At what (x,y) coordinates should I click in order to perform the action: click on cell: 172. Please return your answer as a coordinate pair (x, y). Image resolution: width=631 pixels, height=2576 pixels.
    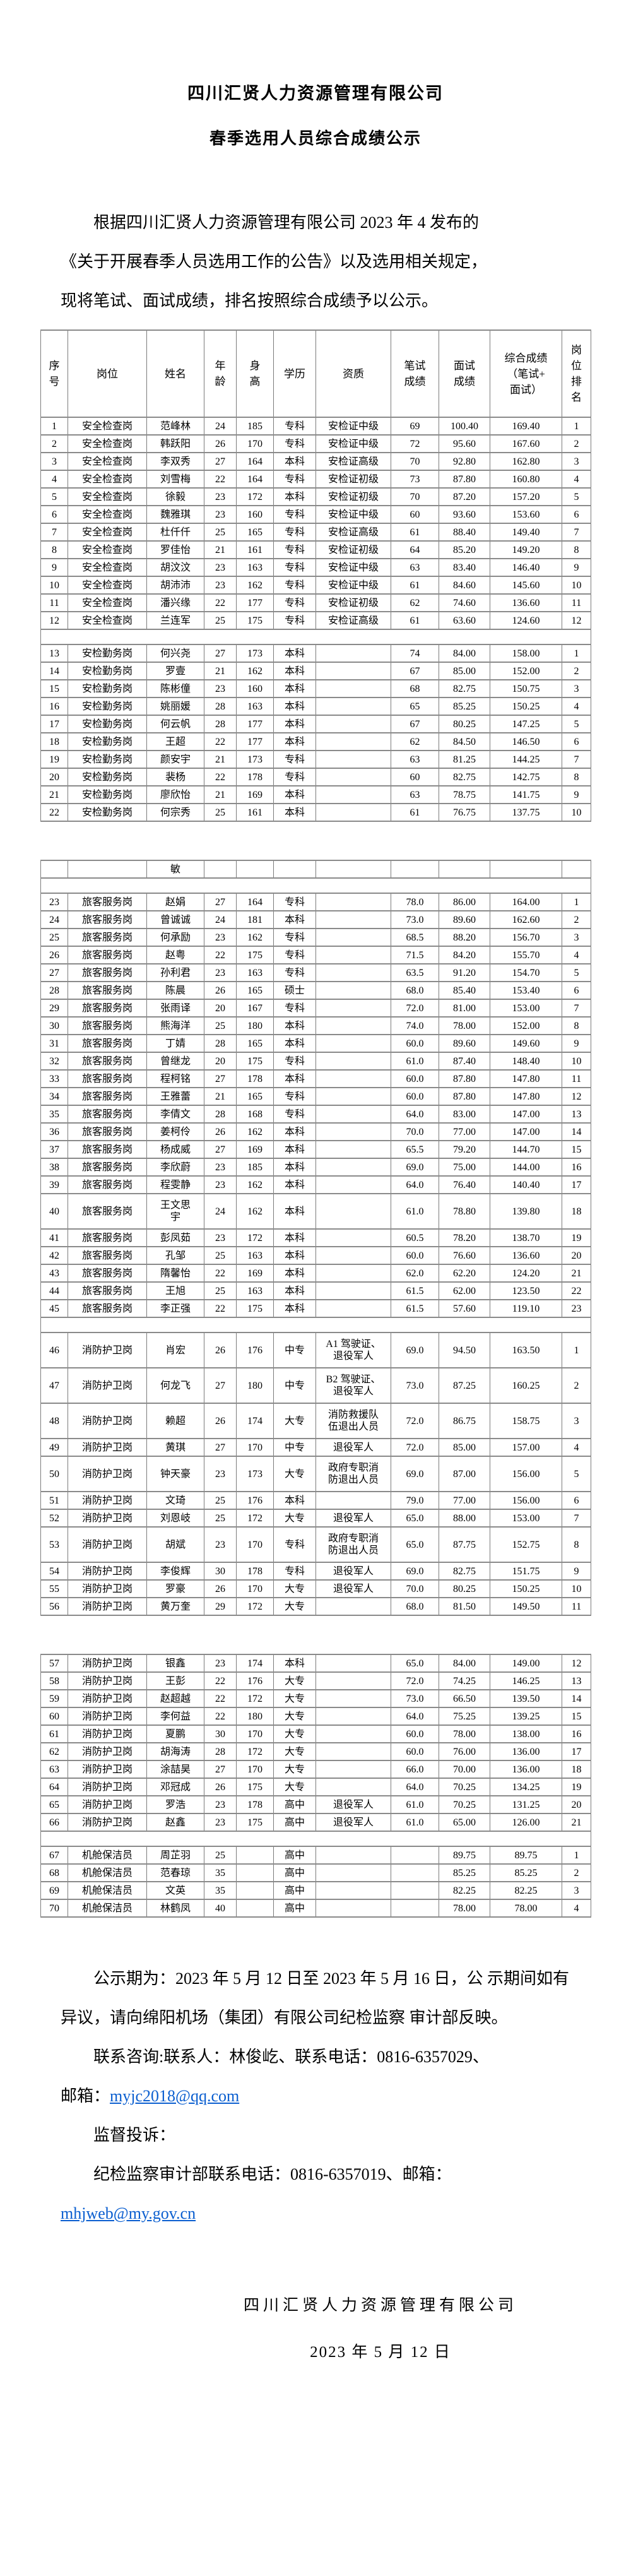
    Looking at the image, I should click on (255, 1699).